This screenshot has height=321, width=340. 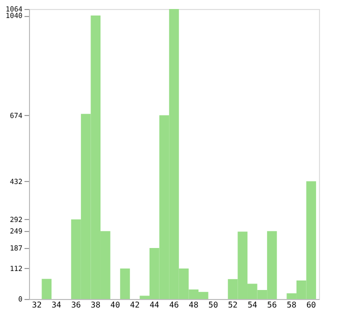 What do you see at coordinates (115, 305) in the screenshot?
I see `x-tick-label: 40` at bounding box center [115, 305].